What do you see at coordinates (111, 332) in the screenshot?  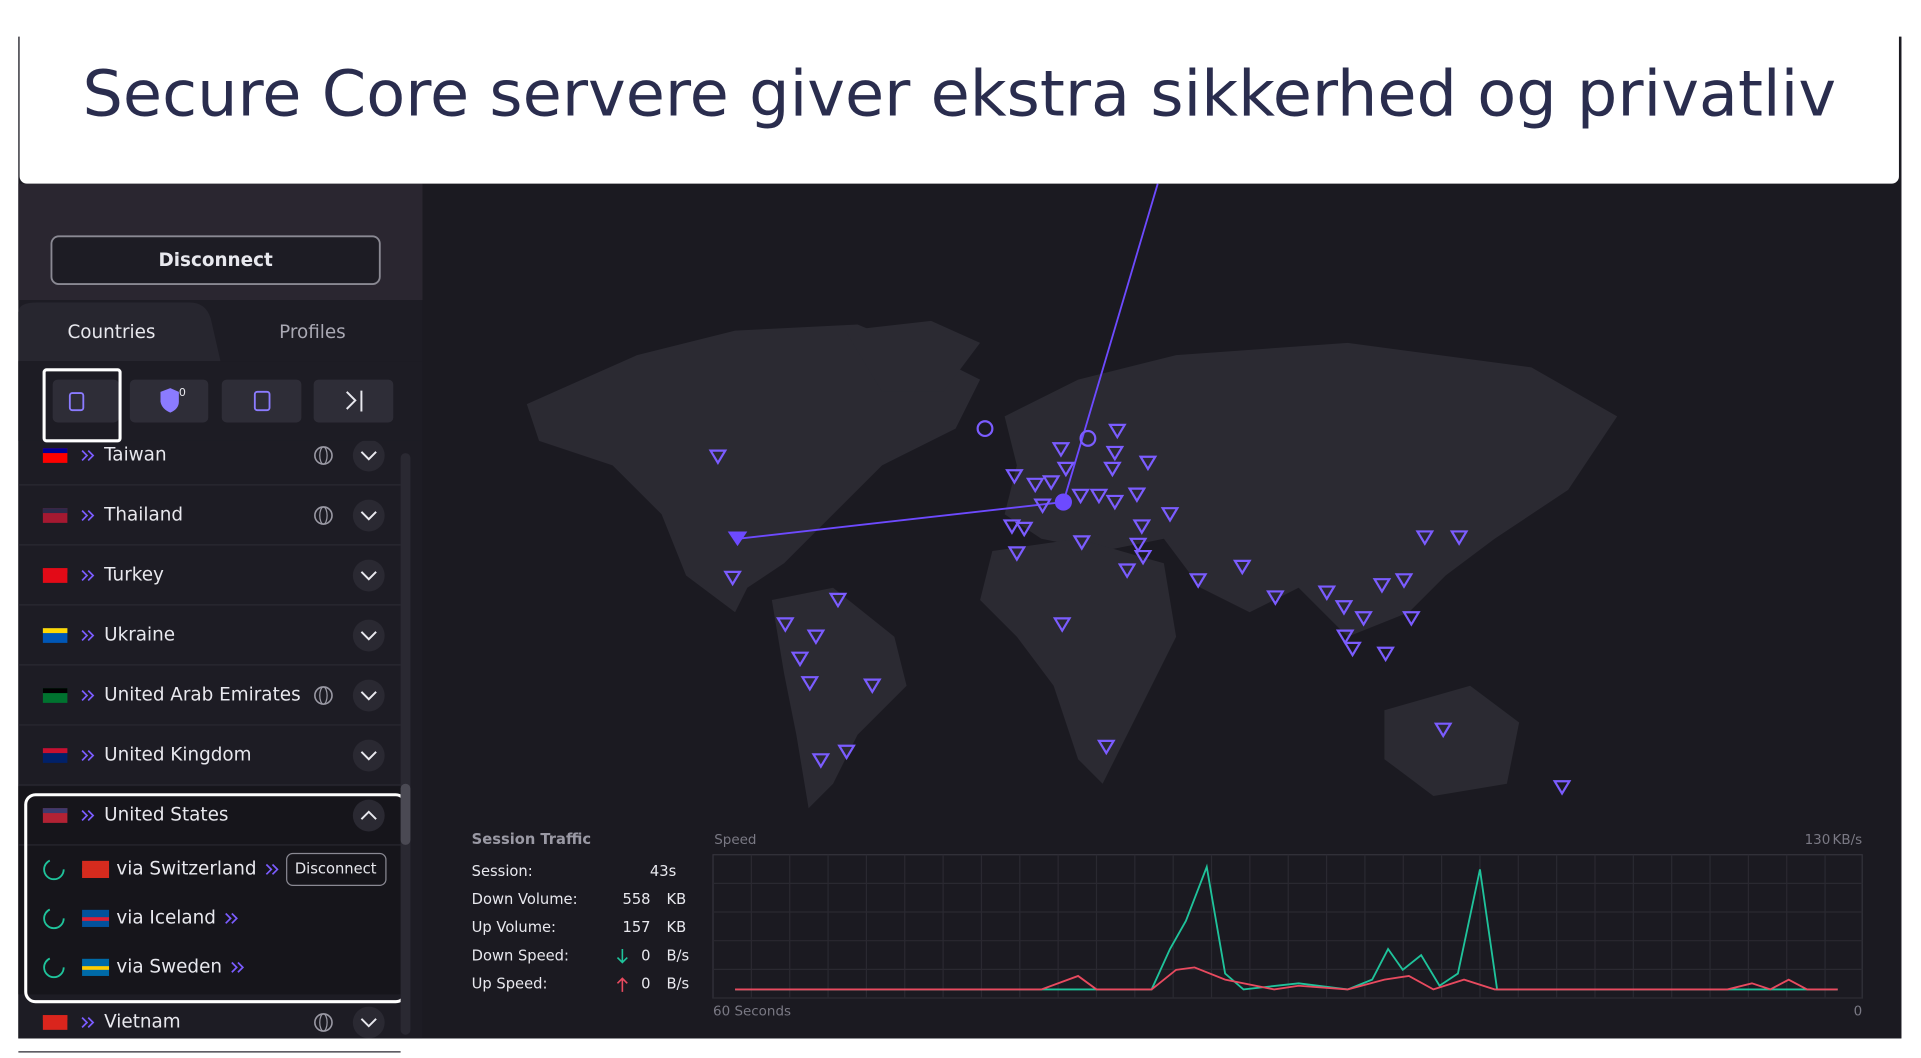 I see `tab-countries: Countries` at bounding box center [111, 332].